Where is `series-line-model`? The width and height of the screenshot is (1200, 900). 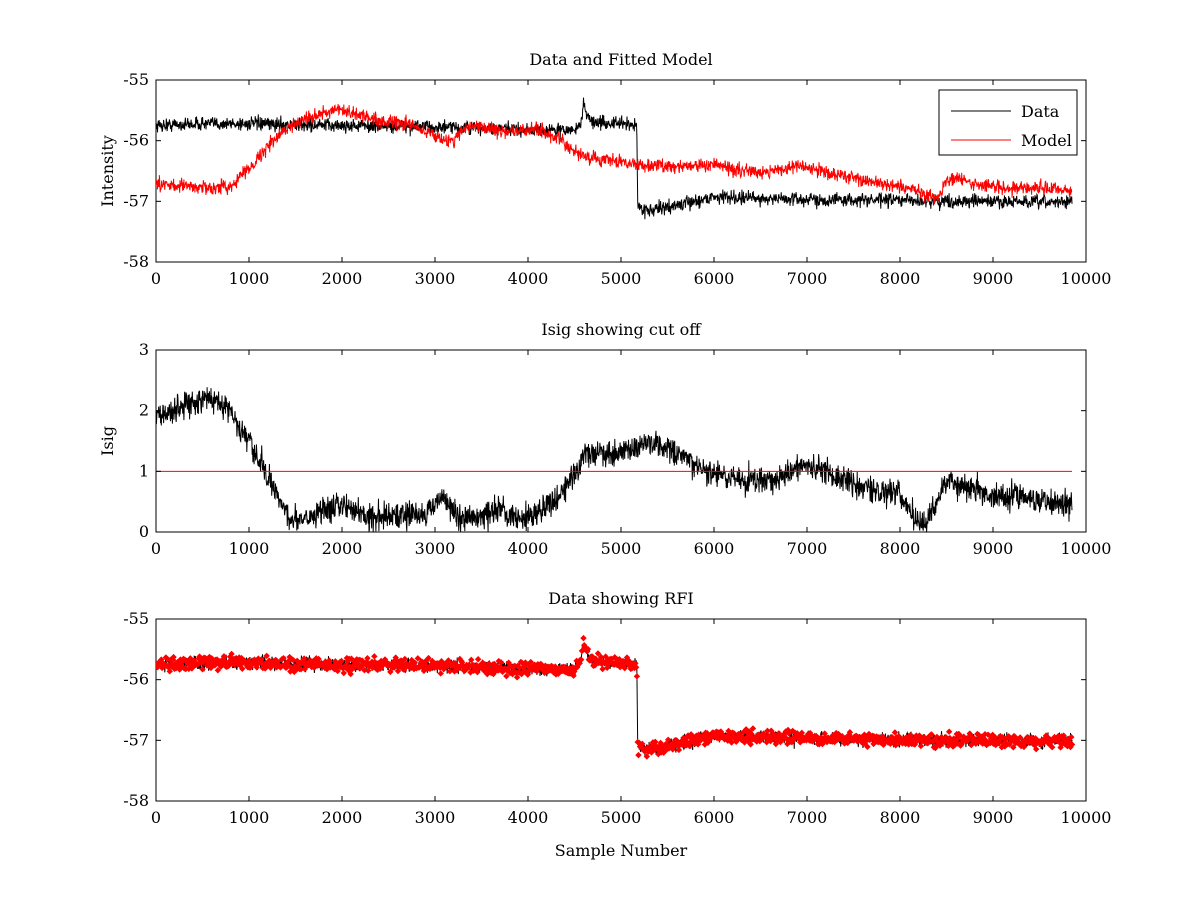 series-line-model is located at coordinates (614, 154).